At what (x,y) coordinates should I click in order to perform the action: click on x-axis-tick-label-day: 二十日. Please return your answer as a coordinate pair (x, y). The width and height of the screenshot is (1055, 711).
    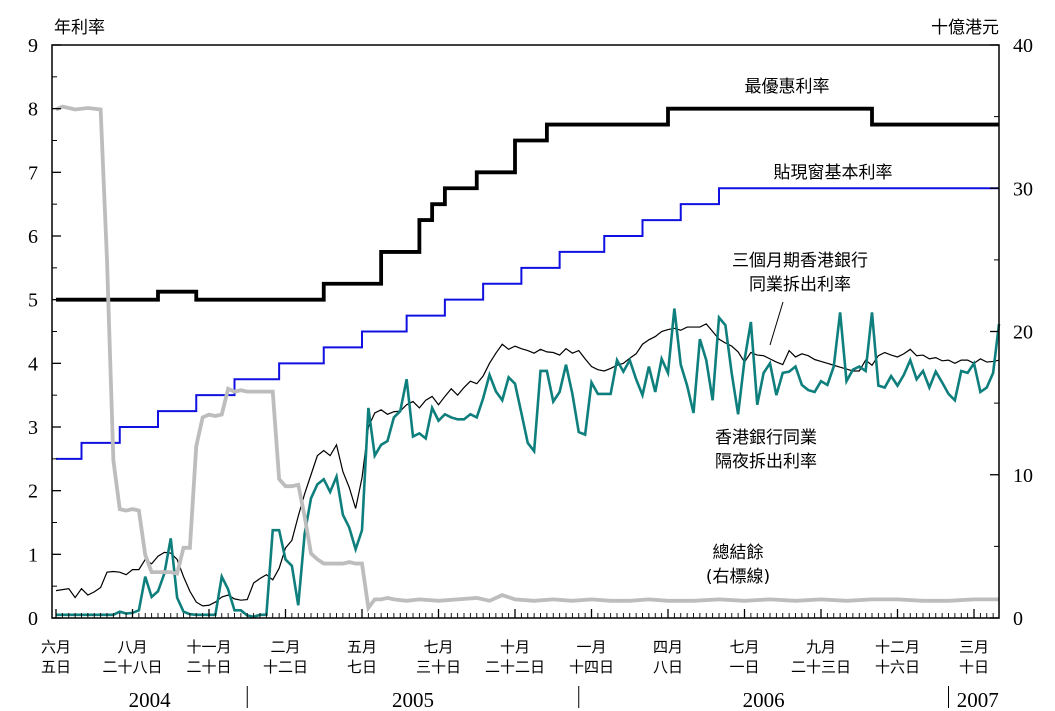
    Looking at the image, I should click on (208, 667).